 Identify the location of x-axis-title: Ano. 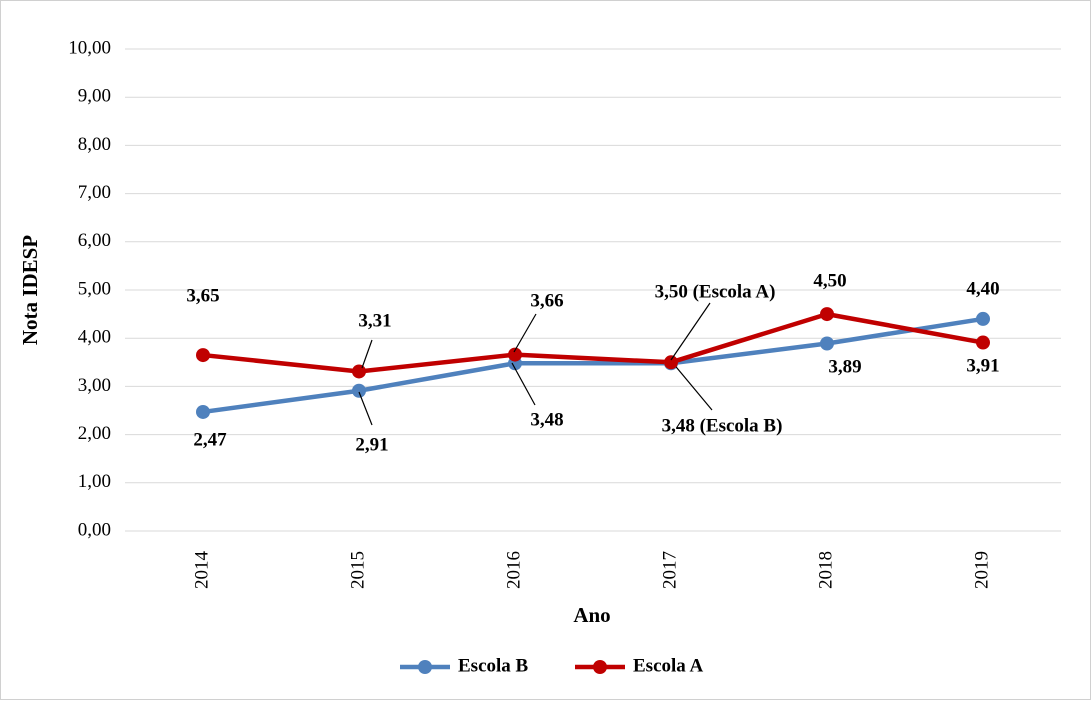
(591, 615).